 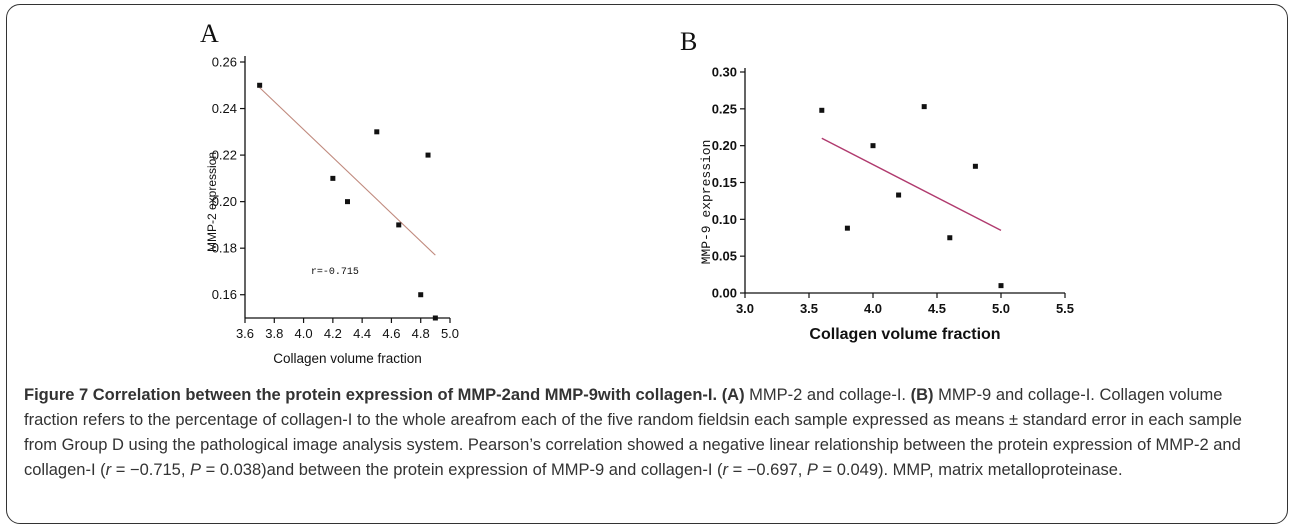 What do you see at coordinates (970, 470) in the screenshot?
I see `caption-p2-value: = 0.049). MMP, matrix metalloproteinase.` at bounding box center [970, 470].